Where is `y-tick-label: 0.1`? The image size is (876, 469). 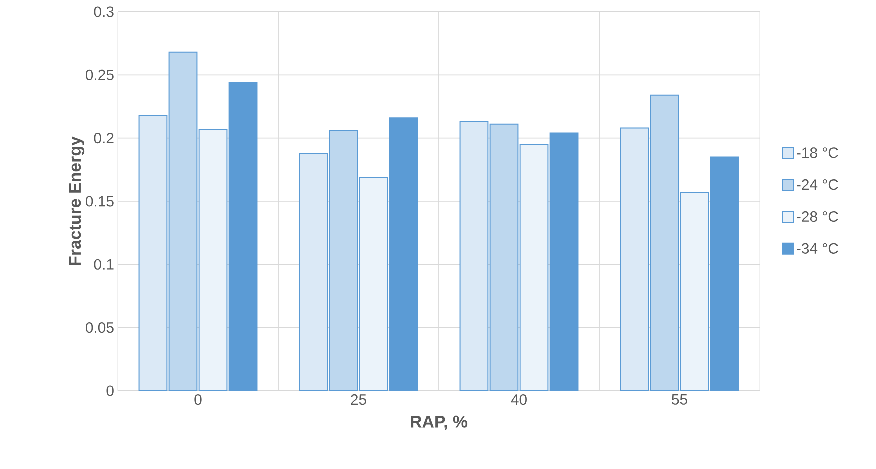
y-tick-label: 0.1 is located at coordinates (104, 264).